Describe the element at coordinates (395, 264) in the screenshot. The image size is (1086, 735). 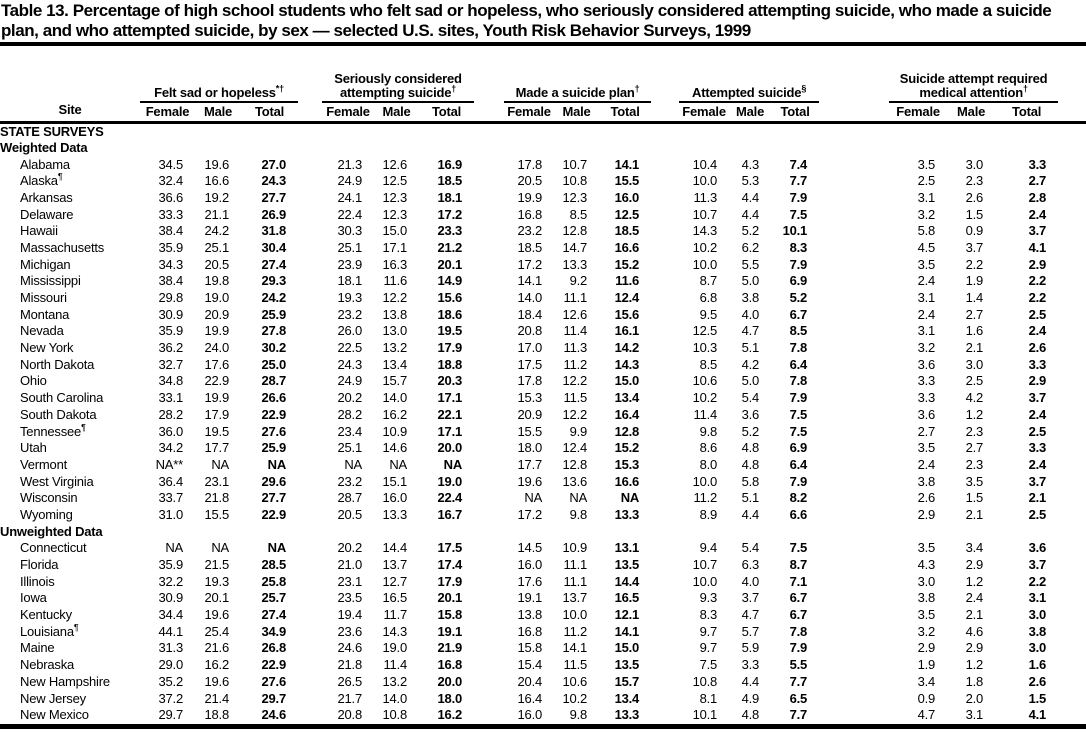
I see `value-cell: 16.3` at that location.